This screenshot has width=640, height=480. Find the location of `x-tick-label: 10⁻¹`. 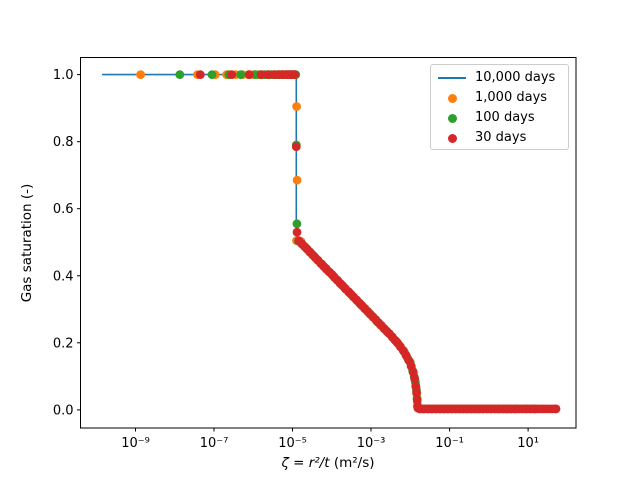

x-tick-label: 10⁻¹ is located at coordinates (449, 443).